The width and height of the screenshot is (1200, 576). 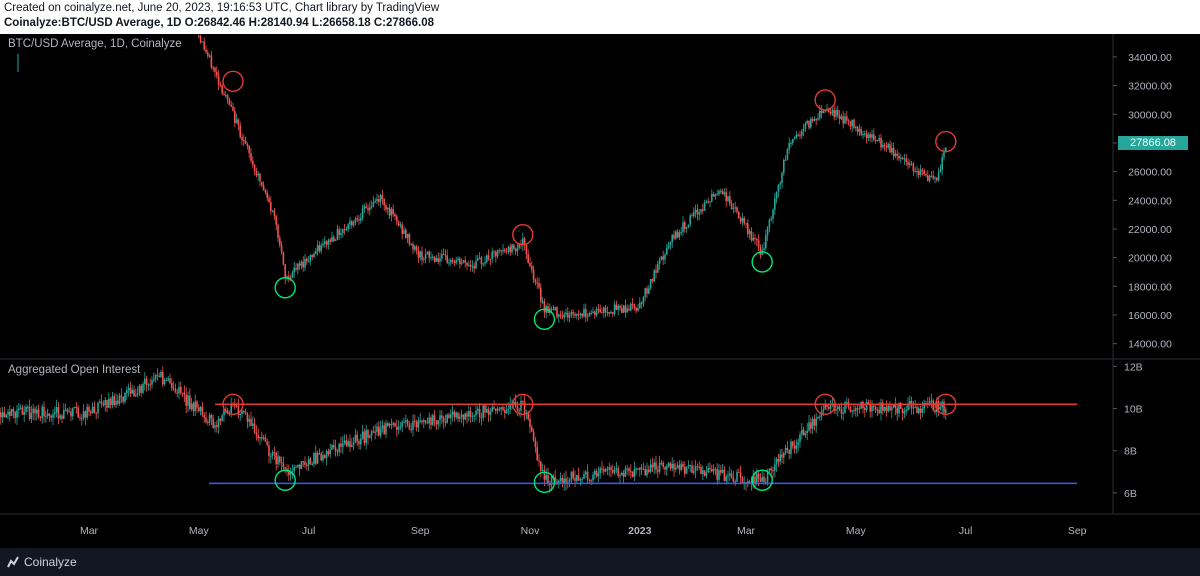 I want to click on price-tick-label: 24000.00, so click(x=1150, y=201).